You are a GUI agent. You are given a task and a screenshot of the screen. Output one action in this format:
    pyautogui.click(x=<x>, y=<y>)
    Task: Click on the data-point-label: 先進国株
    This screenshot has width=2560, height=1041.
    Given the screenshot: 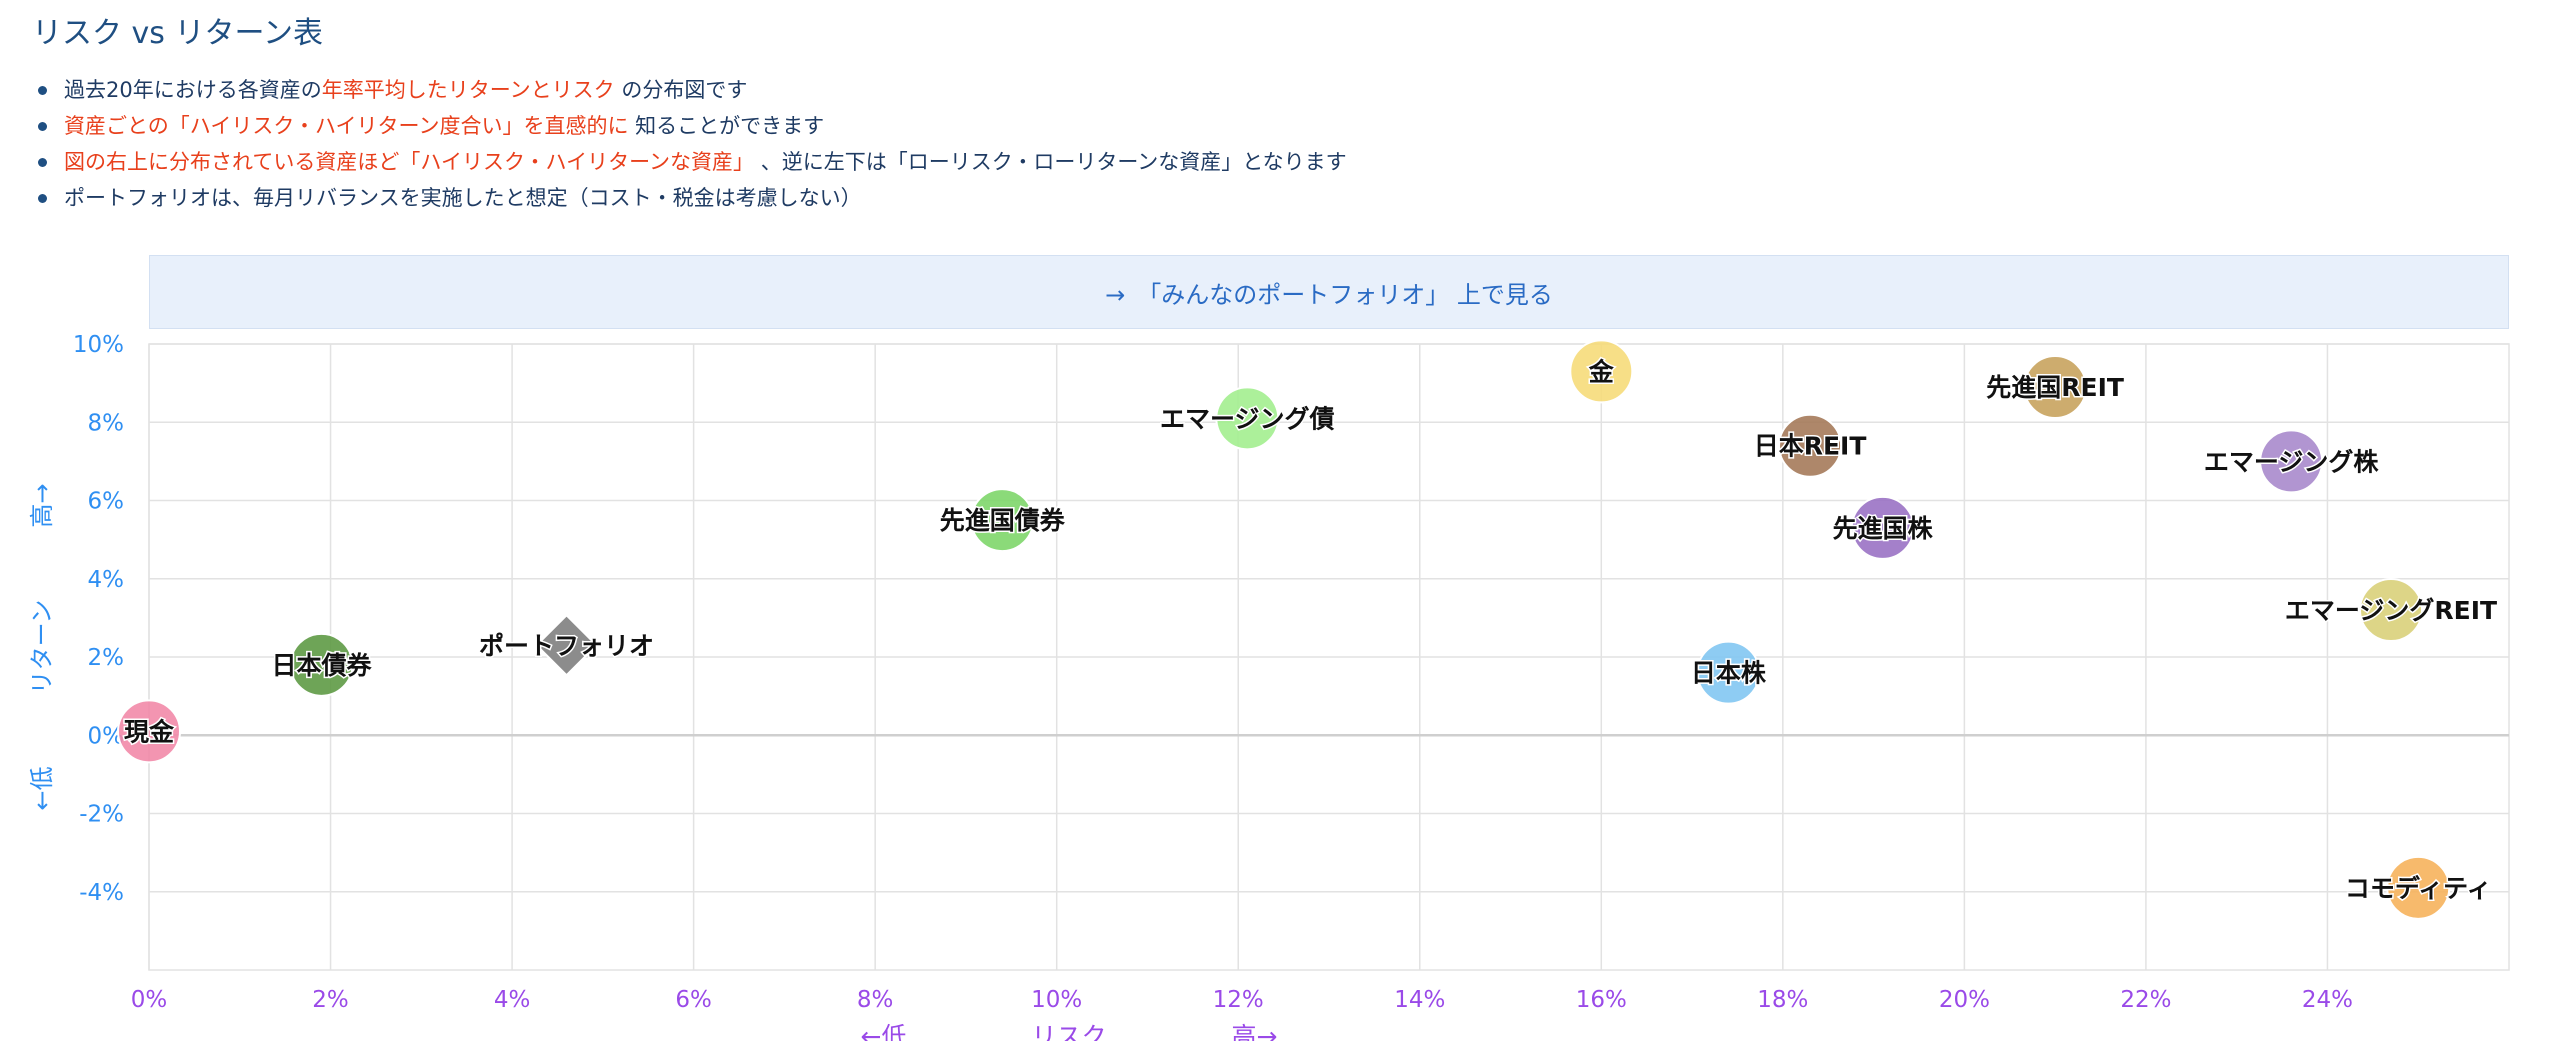 What is the action you would take?
    pyautogui.click(x=1883, y=528)
    